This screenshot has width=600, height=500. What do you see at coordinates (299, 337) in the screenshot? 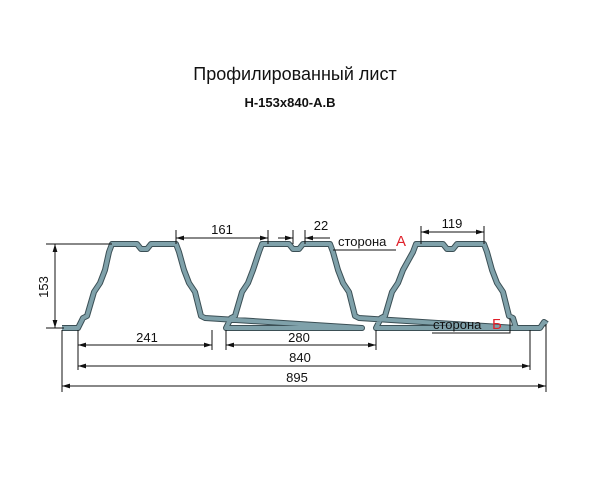
I see `dim-280: 280` at bounding box center [299, 337].